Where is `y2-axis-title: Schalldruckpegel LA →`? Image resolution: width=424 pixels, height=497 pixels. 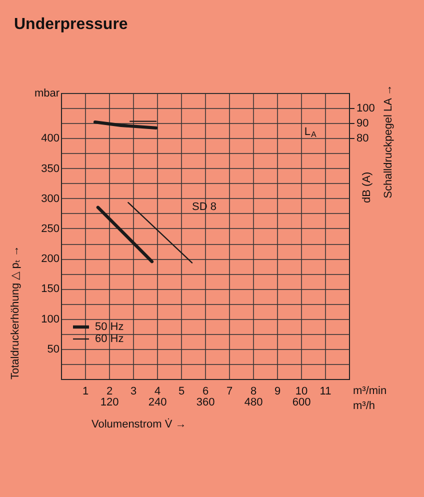 y2-axis-title: Schalldruckpegel LA → is located at coordinates (388, 141).